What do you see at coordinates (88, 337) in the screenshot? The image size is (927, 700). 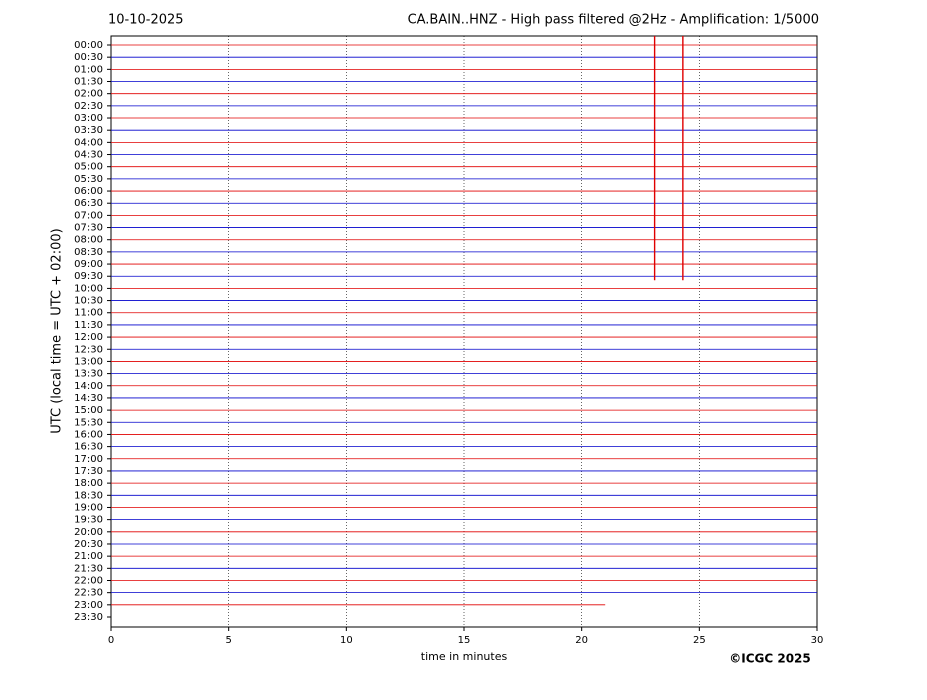 I see `y-tick-label: 12:00` at bounding box center [88, 337].